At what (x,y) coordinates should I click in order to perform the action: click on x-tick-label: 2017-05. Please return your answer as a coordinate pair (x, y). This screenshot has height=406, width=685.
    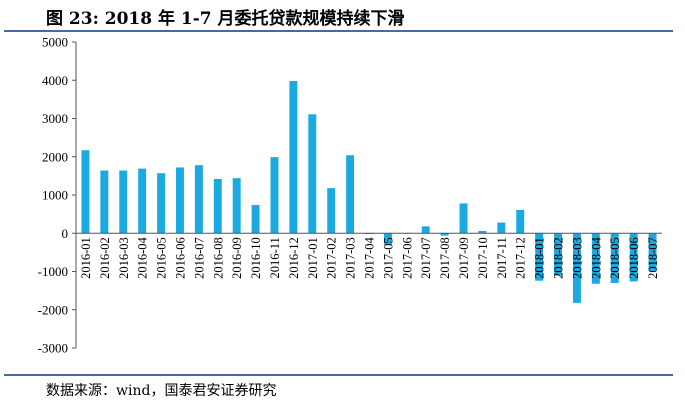
    Looking at the image, I should click on (388, 258).